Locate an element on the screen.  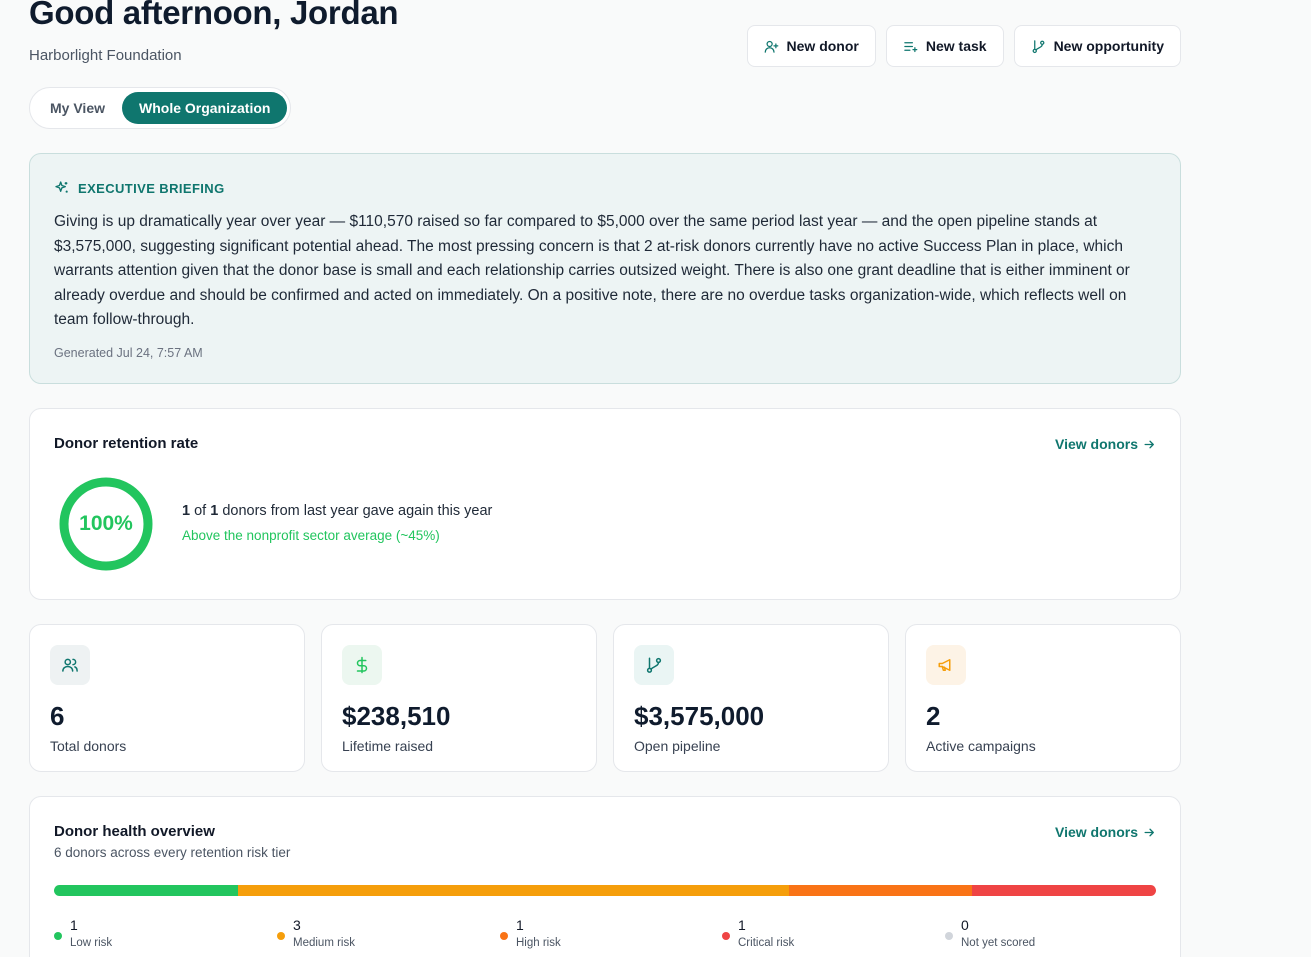
stat-value: 6 is located at coordinates (57, 716).